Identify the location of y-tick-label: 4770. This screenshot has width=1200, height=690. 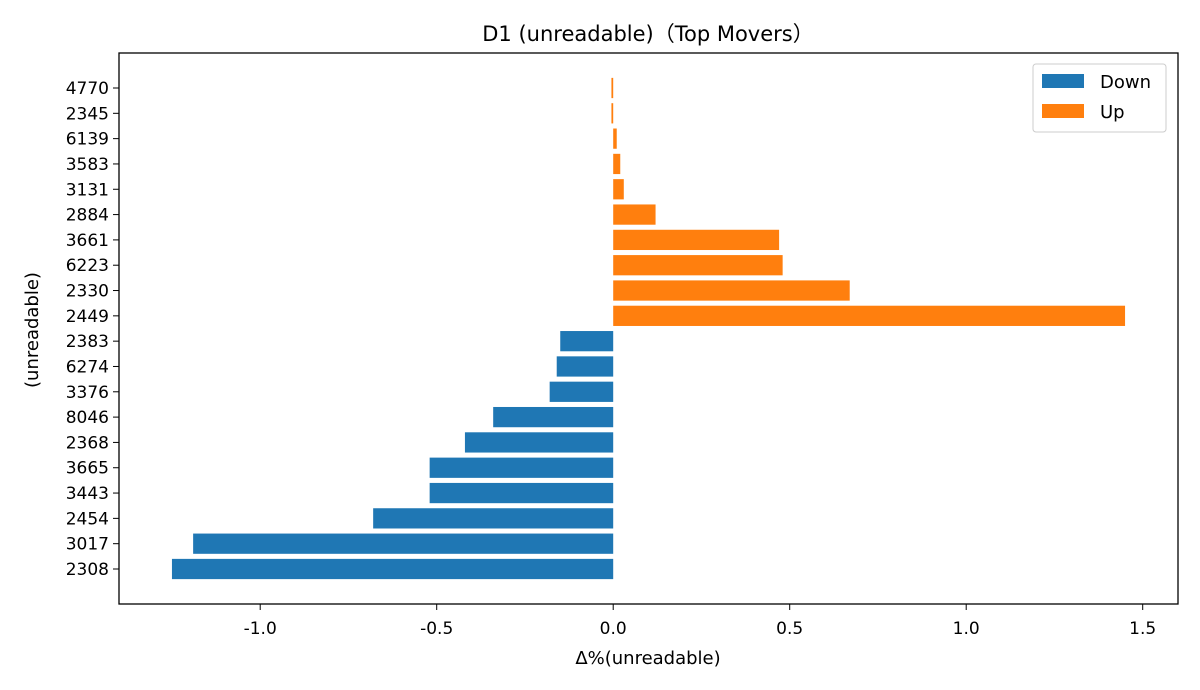
(87, 89).